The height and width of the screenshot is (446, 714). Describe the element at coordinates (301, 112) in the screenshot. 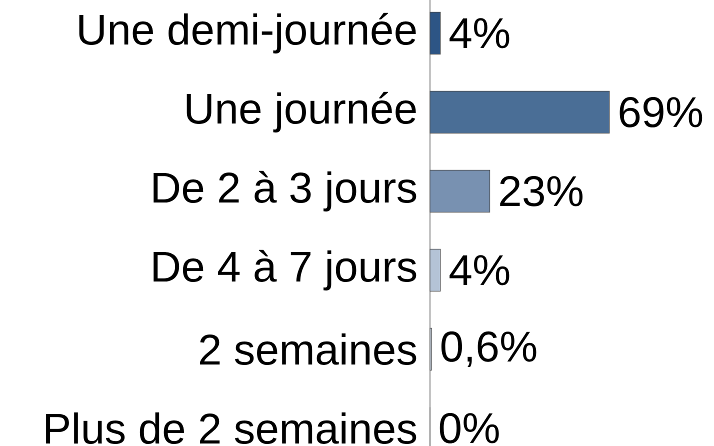

I see `y-tick-label: Une journée` at that location.